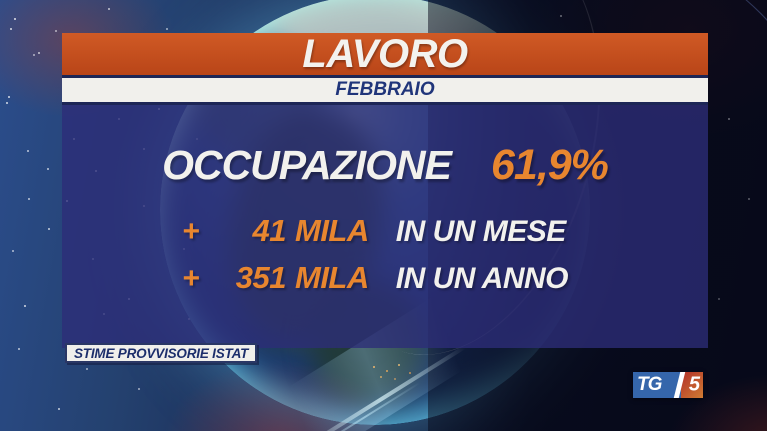 This screenshot has width=767, height=431. What do you see at coordinates (269, 230) in the screenshot?
I see `stat-number: 41` at bounding box center [269, 230].